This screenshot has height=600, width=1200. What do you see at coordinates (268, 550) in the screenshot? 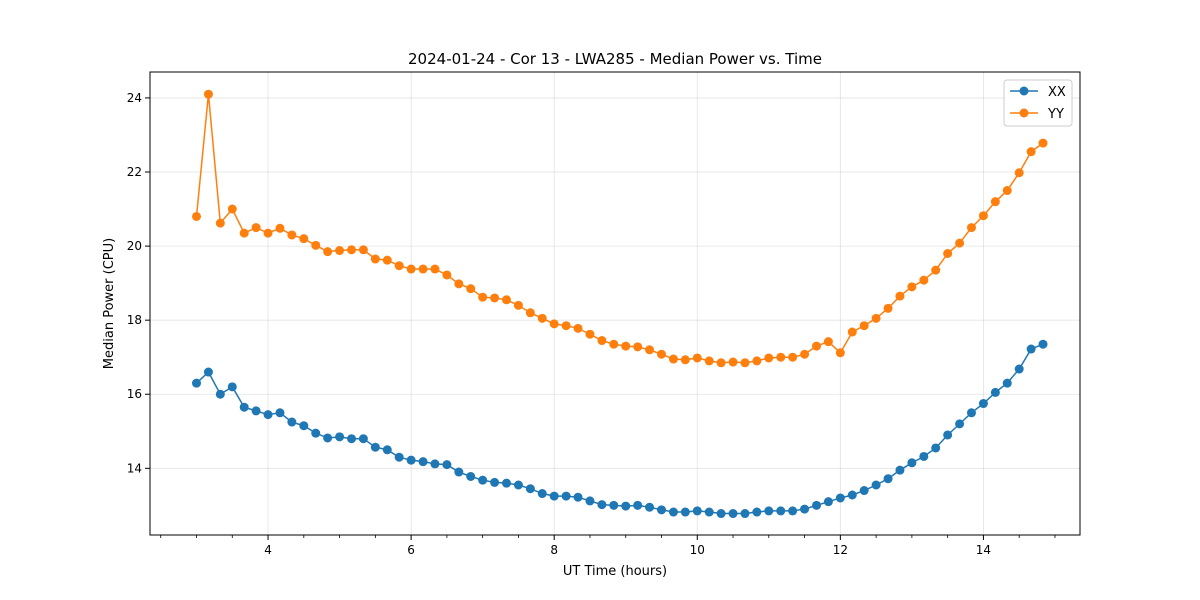
I see `x-tick-label: 4` at bounding box center [268, 550].